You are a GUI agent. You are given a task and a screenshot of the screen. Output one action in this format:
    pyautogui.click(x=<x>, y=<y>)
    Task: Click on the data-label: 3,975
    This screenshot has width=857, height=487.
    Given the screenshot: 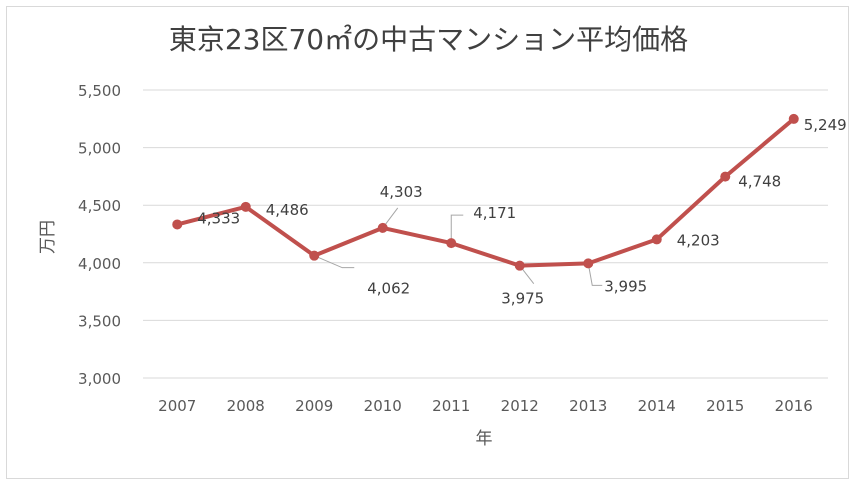 What is the action you would take?
    pyautogui.click(x=522, y=299)
    